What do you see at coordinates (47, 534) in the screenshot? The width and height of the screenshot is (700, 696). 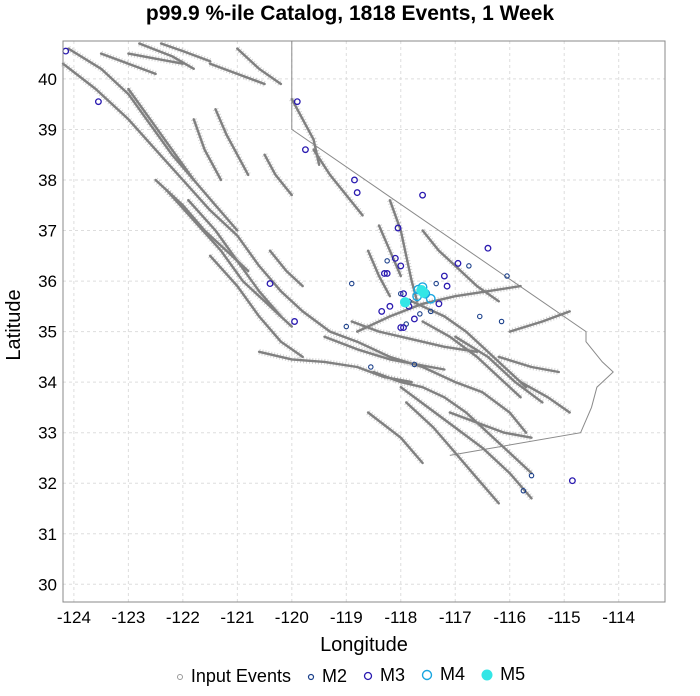 I see `y-tick-label: 31` at bounding box center [47, 534].